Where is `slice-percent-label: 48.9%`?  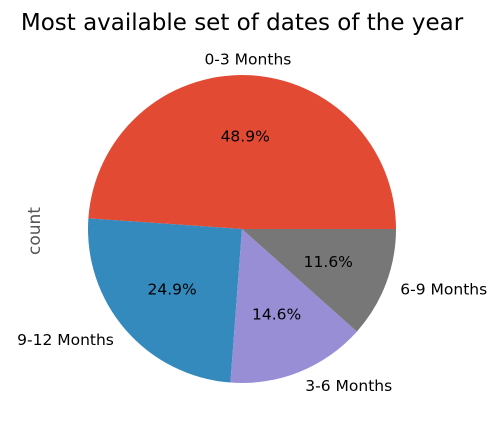 slice-percent-label: 48.9% is located at coordinates (245, 137).